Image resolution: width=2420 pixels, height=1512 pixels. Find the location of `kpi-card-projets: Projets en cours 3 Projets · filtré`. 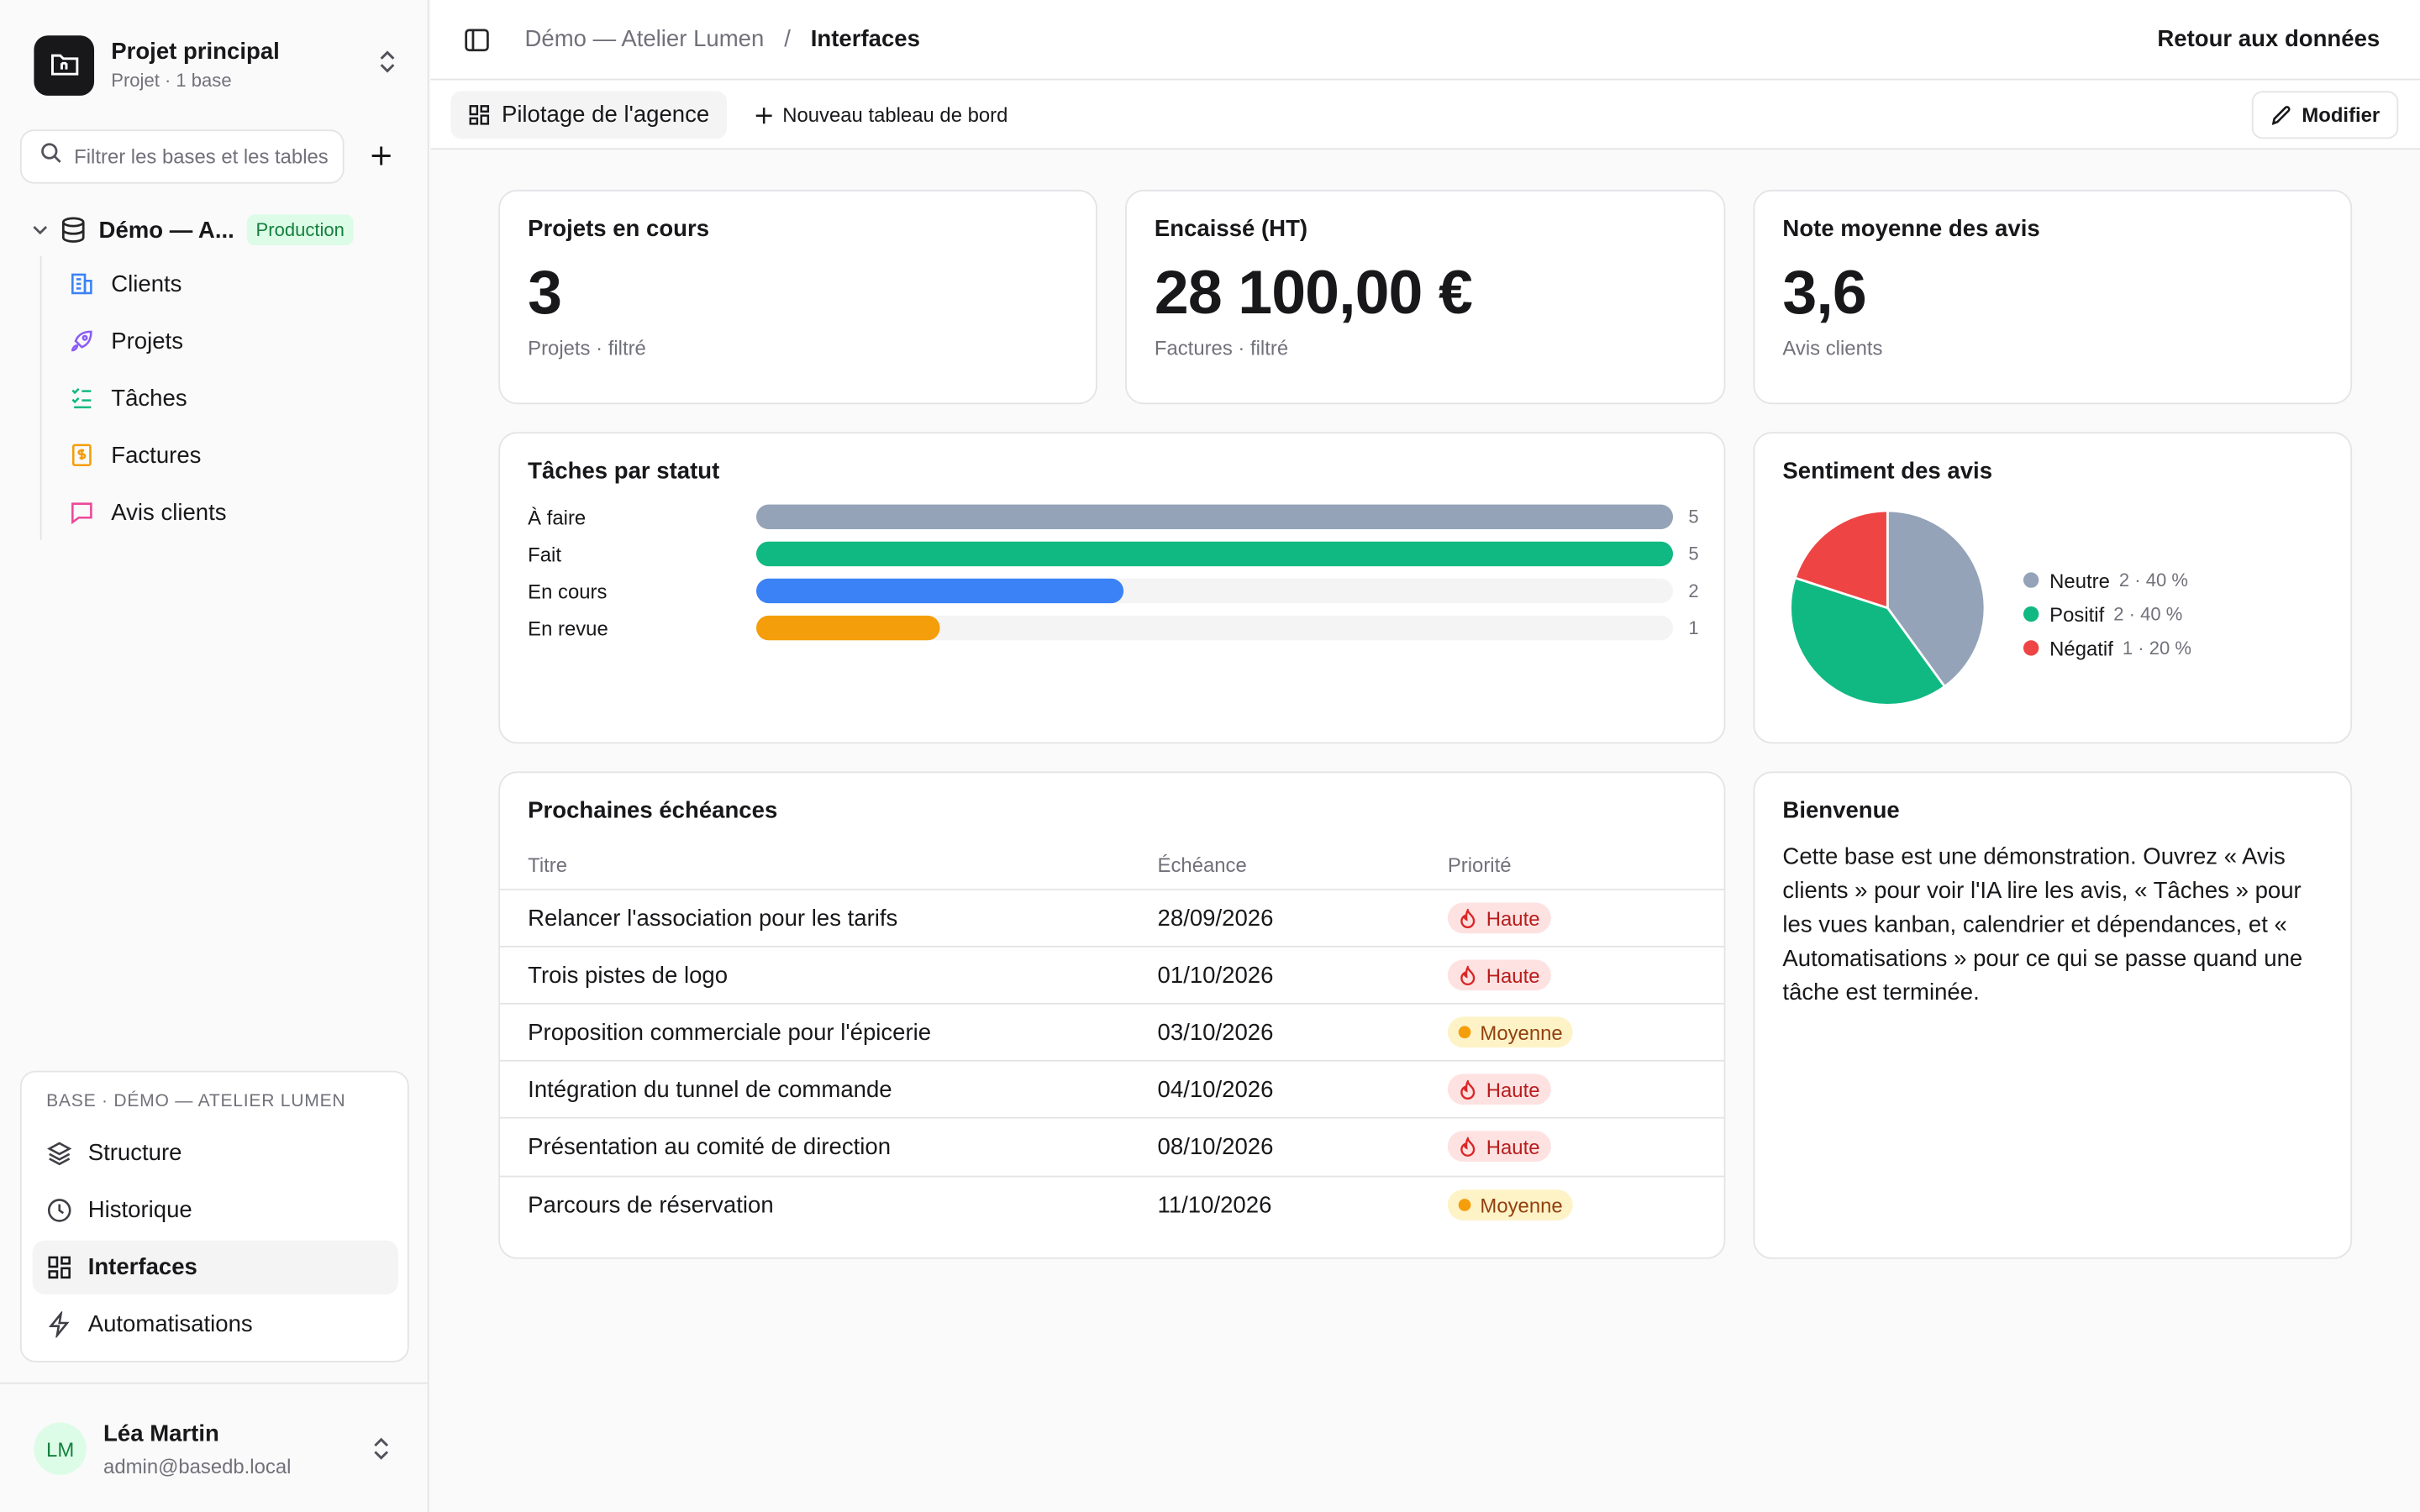

kpi-card-projets: Projets en cours 3 Projets · filtré is located at coordinates (797, 297).